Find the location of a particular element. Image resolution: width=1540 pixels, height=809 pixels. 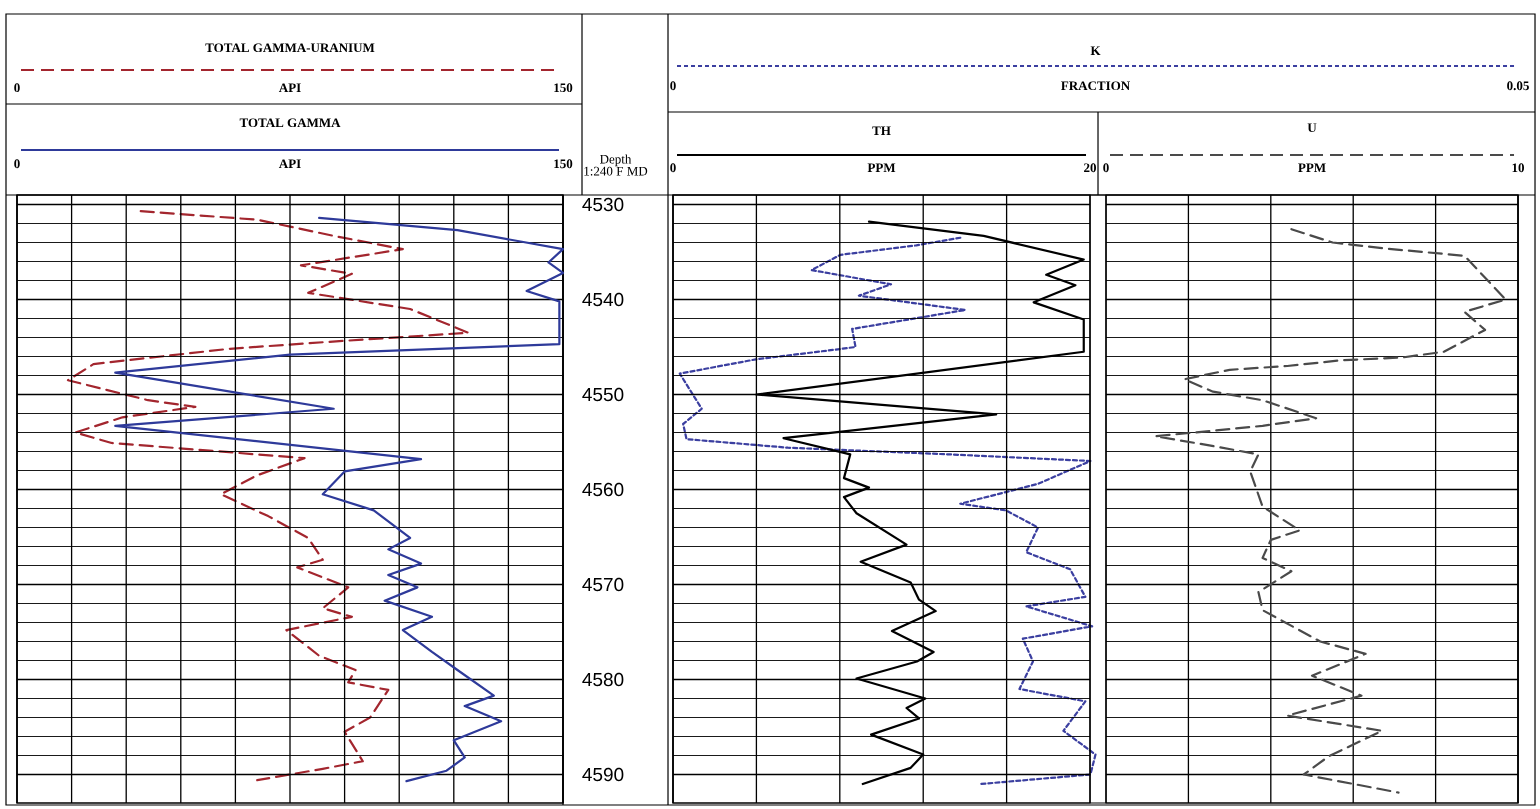

text: TOTAL GAMMA is located at coordinates (290, 123).